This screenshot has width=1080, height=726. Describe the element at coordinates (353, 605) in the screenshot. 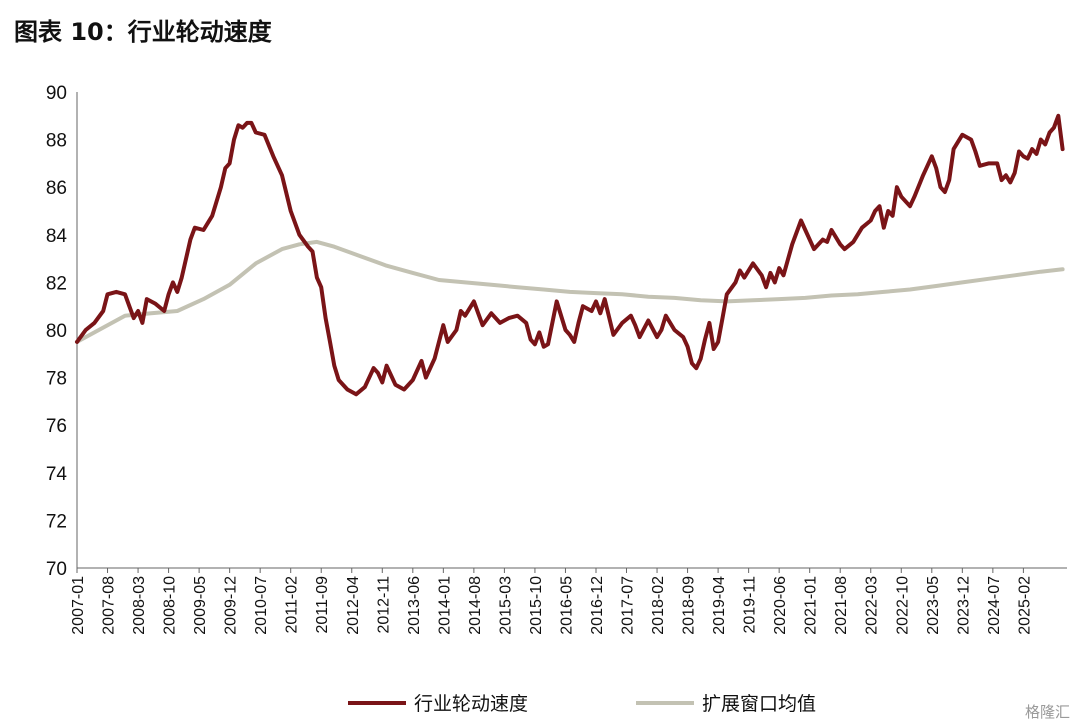

I see `x-tick-label: 2012-04` at that location.